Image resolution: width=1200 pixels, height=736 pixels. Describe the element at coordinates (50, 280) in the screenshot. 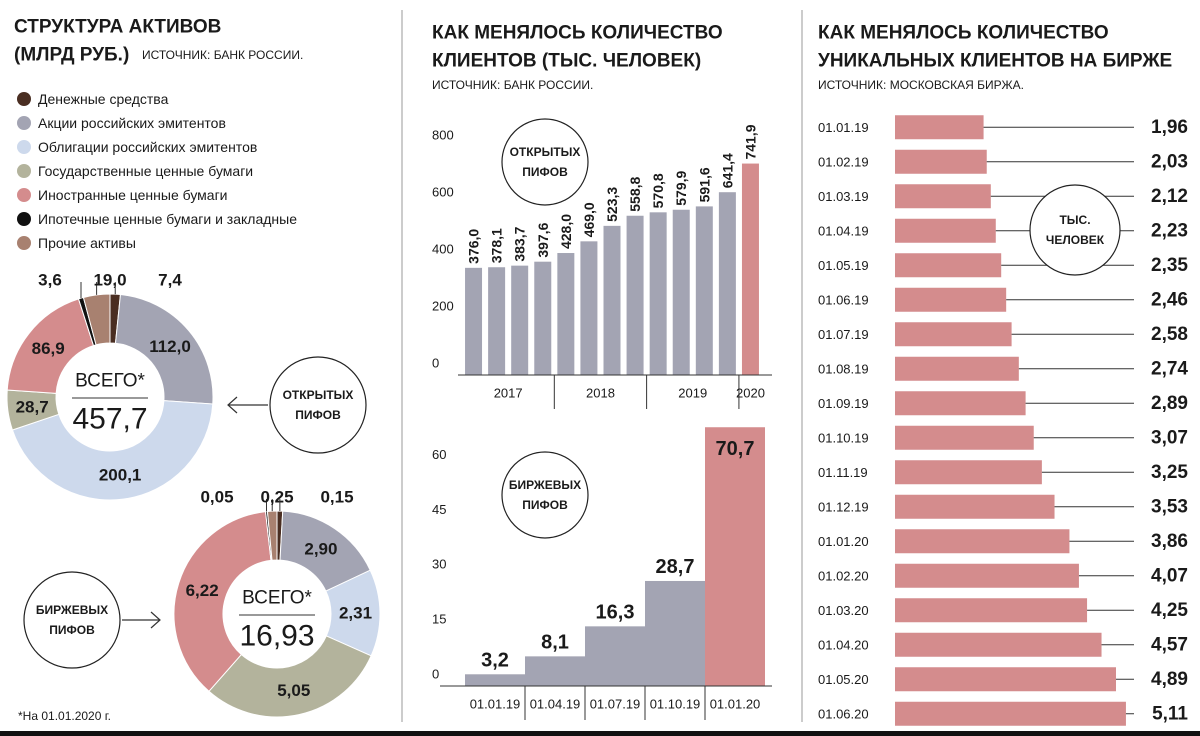

I see `value-label: 3,6` at that location.